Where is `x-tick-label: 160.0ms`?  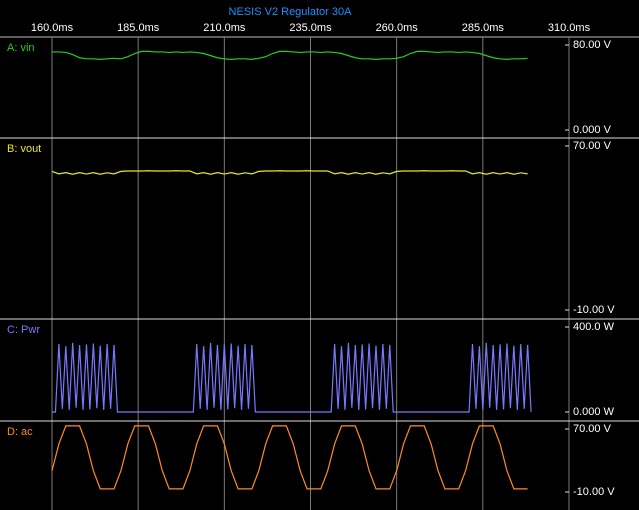 x-tick-label: 160.0ms is located at coordinates (52, 28).